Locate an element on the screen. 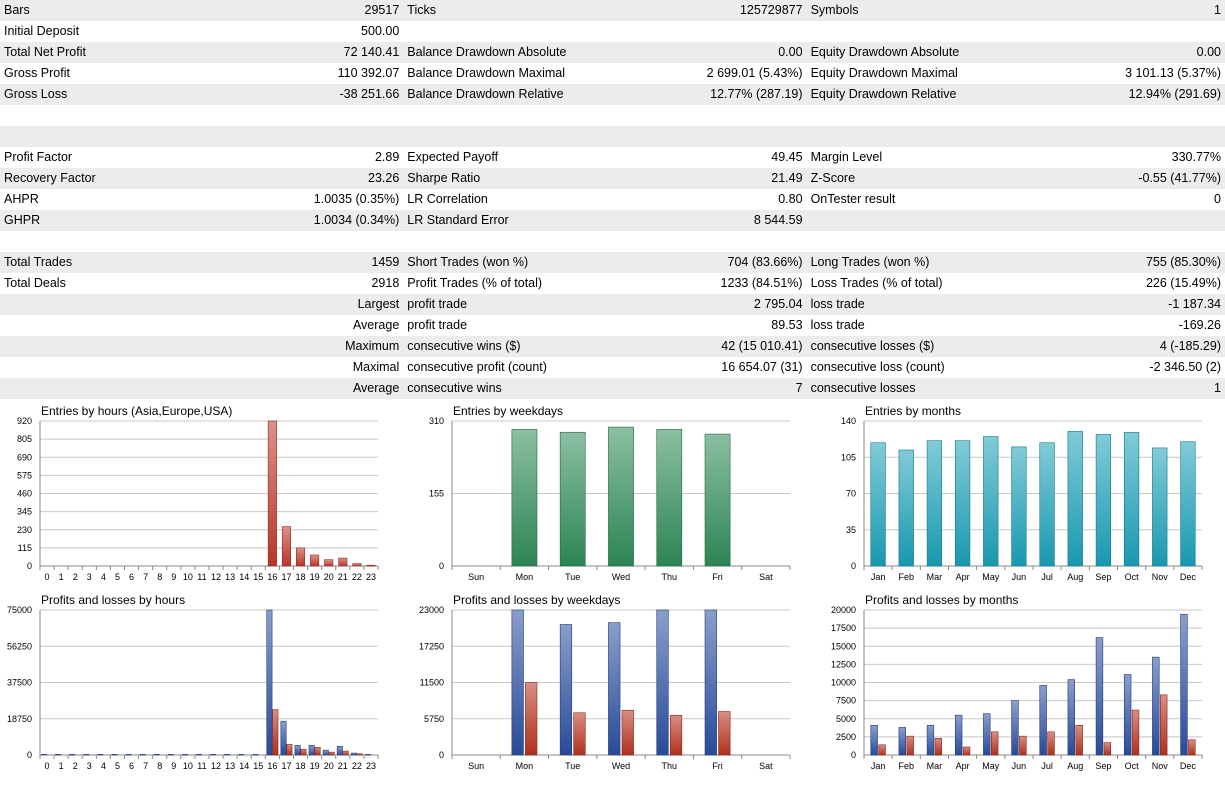 The width and height of the screenshot is (1225, 797). x-tick-label: Nov is located at coordinates (1160, 766).